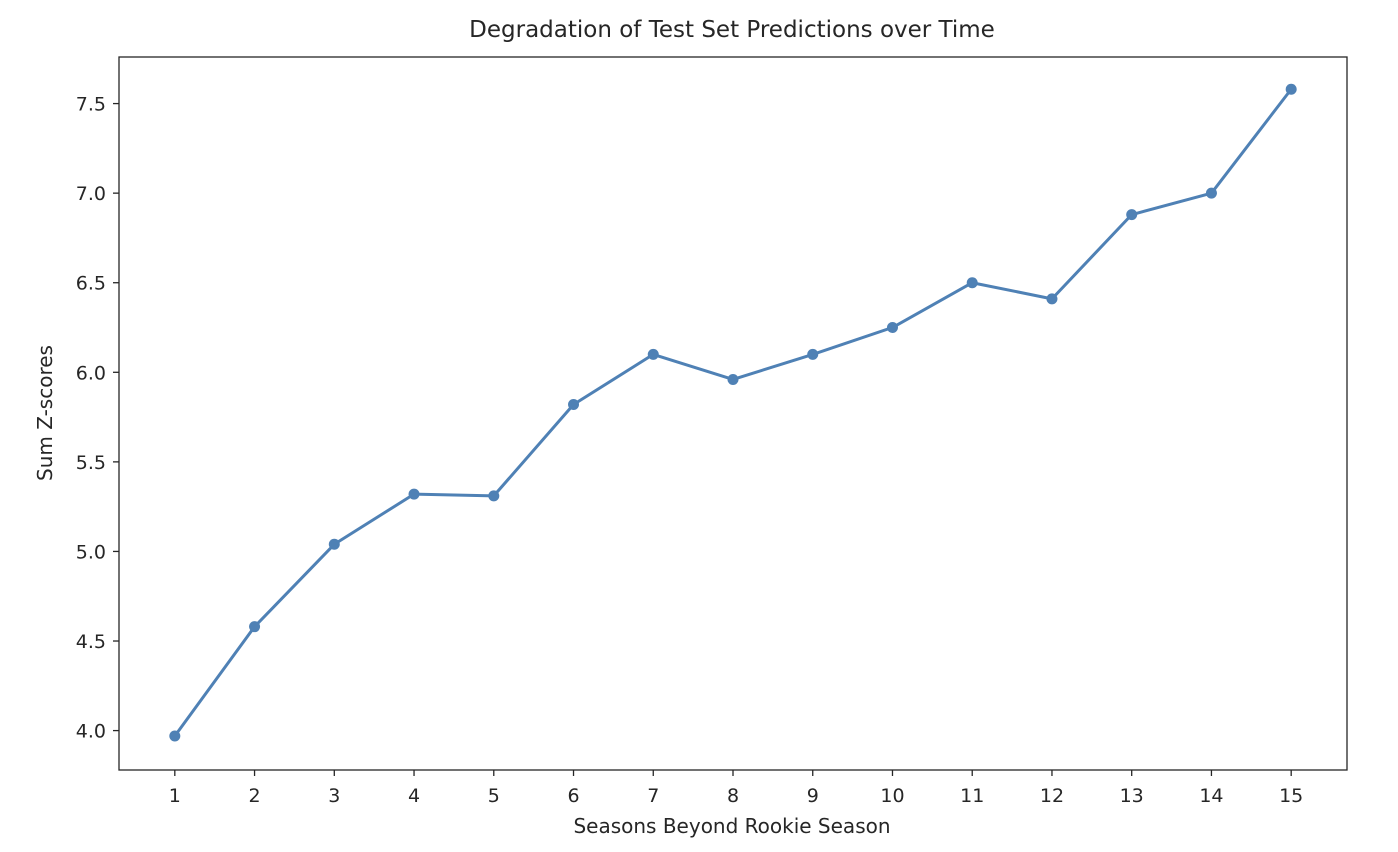 The width and height of the screenshot is (1398, 852). Describe the element at coordinates (892, 796) in the screenshot. I see `x-tick-label: 10` at that location.